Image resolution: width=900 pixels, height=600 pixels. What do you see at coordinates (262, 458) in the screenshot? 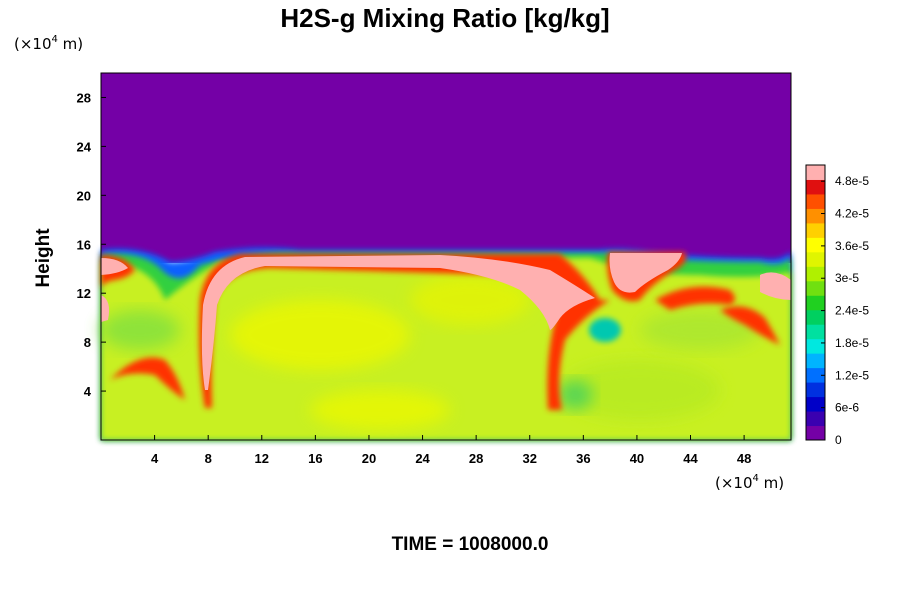
I see `x-tick-label: 12` at bounding box center [262, 458].